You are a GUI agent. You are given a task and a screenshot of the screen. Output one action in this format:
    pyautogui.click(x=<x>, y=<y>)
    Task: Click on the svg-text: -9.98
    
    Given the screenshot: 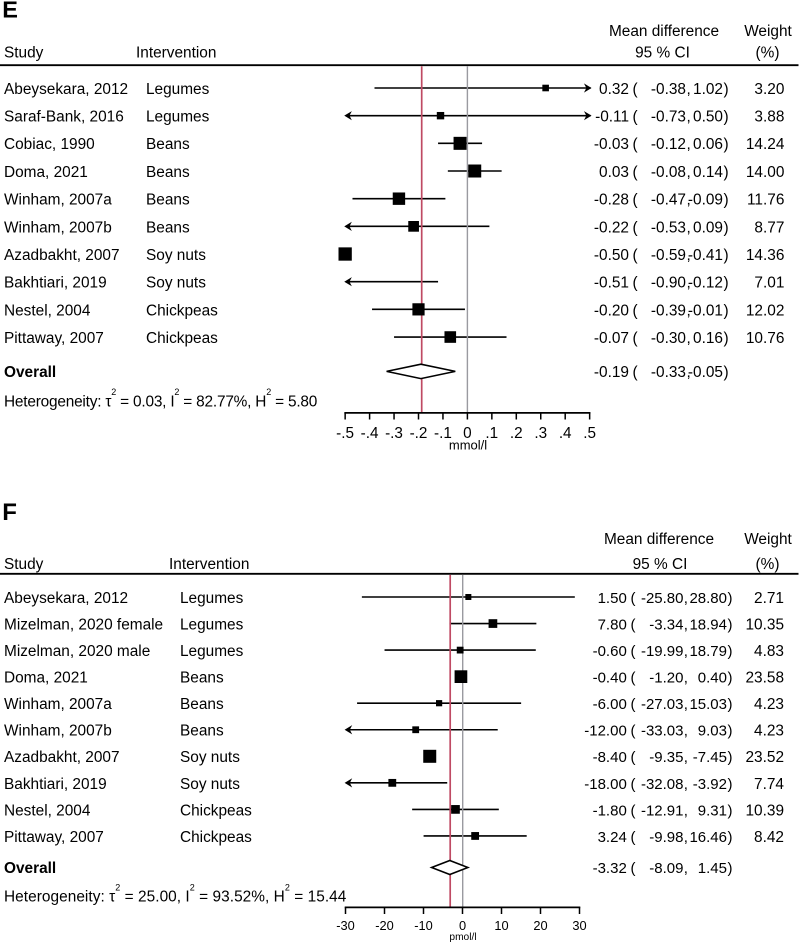 What is the action you would take?
    pyautogui.click(x=666, y=837)
    